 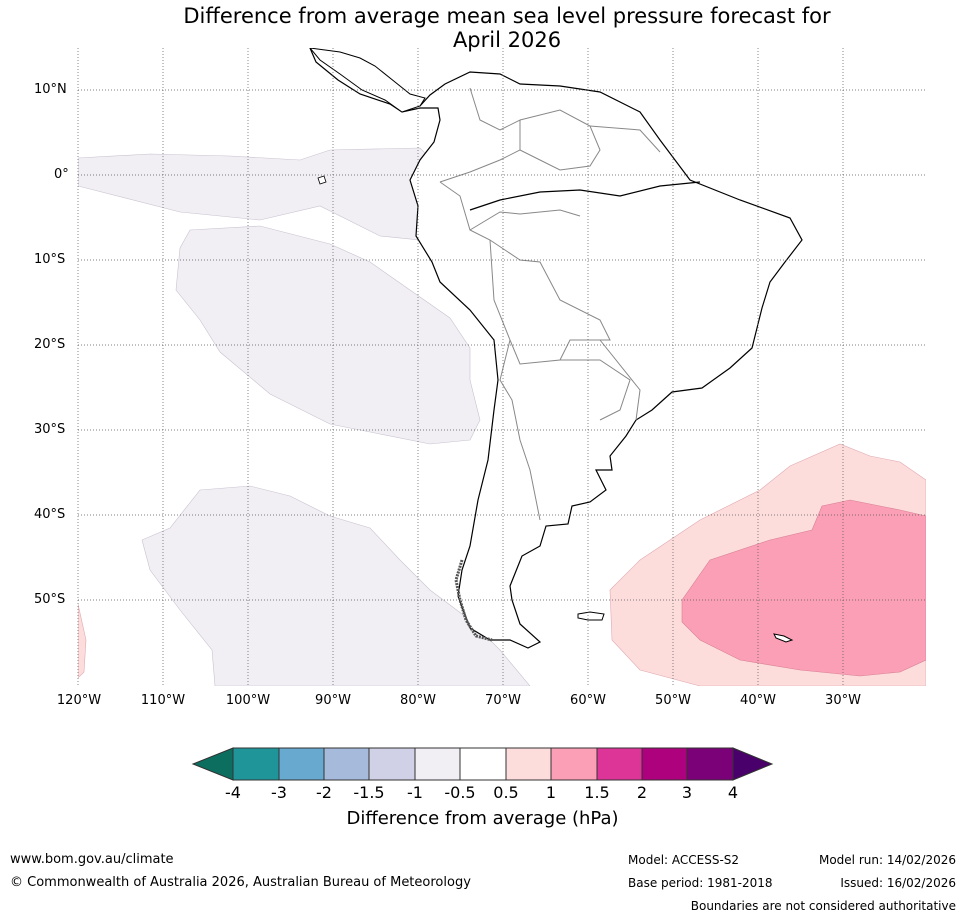 I want to click on anomaly-region-south-atlantic-core, so click(x=803, y=588).